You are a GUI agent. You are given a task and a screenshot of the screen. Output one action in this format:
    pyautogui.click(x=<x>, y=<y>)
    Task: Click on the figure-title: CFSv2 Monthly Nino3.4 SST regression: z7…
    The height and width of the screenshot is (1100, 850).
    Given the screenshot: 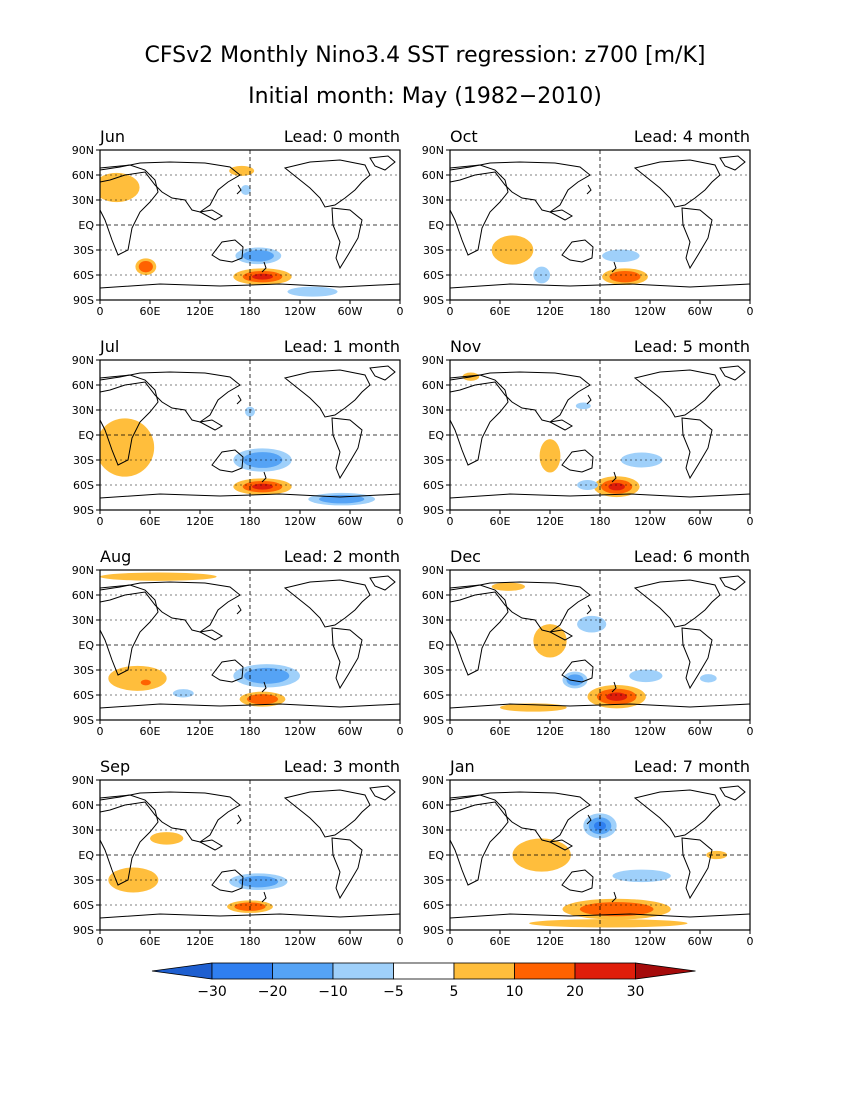 What is the action you would take?
    pyautogui.click(x=425, y=55)
    